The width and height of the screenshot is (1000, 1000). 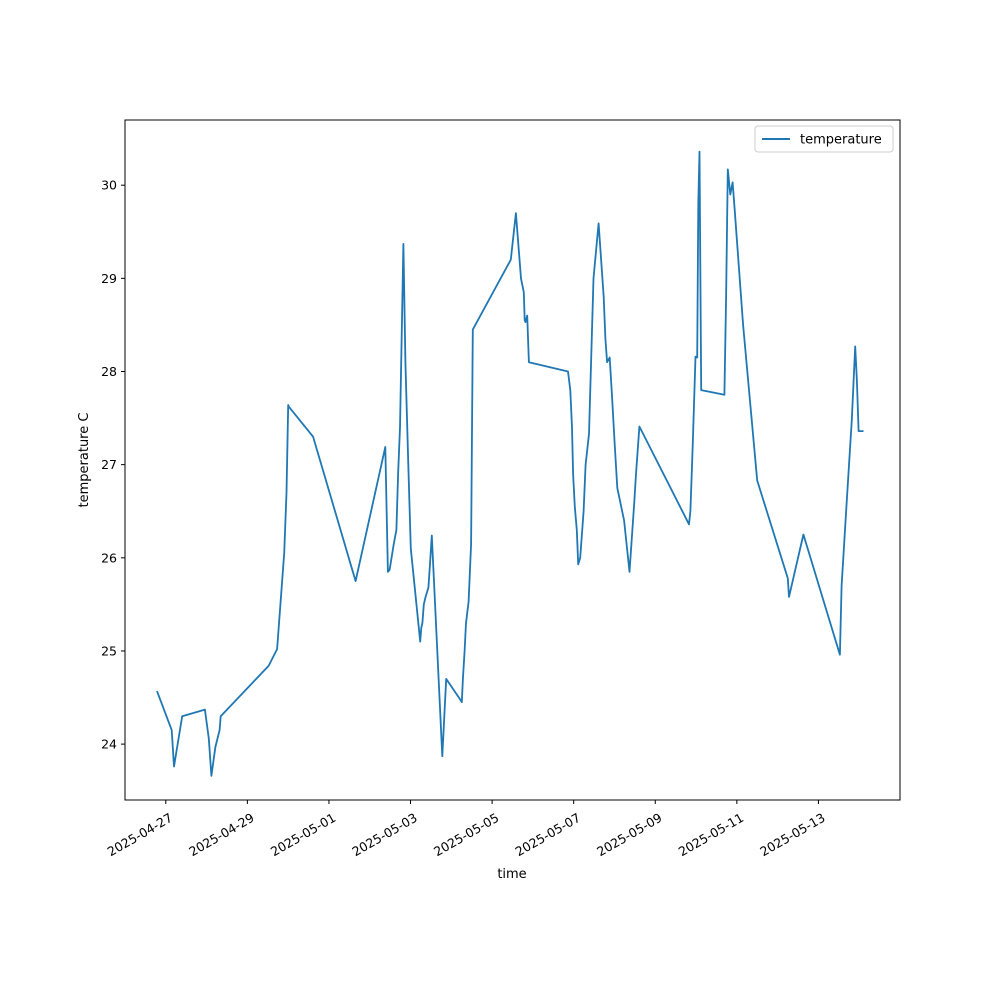 What do you see at coordinates (109, 744) in the screenshot?
I see `y-tick-label: 24` at bounding box center [109, 744].